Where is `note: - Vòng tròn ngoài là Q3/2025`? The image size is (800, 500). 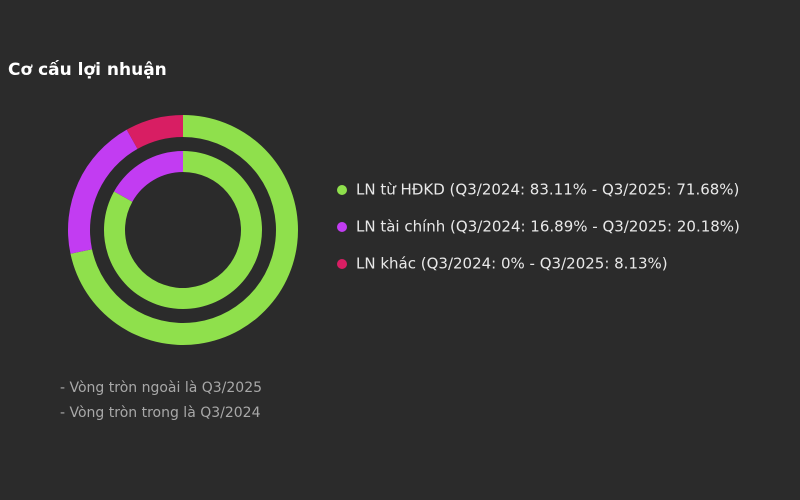 note: - Vòng tròn ngoài là Q3/2025 is located at coordinates (161, 388).